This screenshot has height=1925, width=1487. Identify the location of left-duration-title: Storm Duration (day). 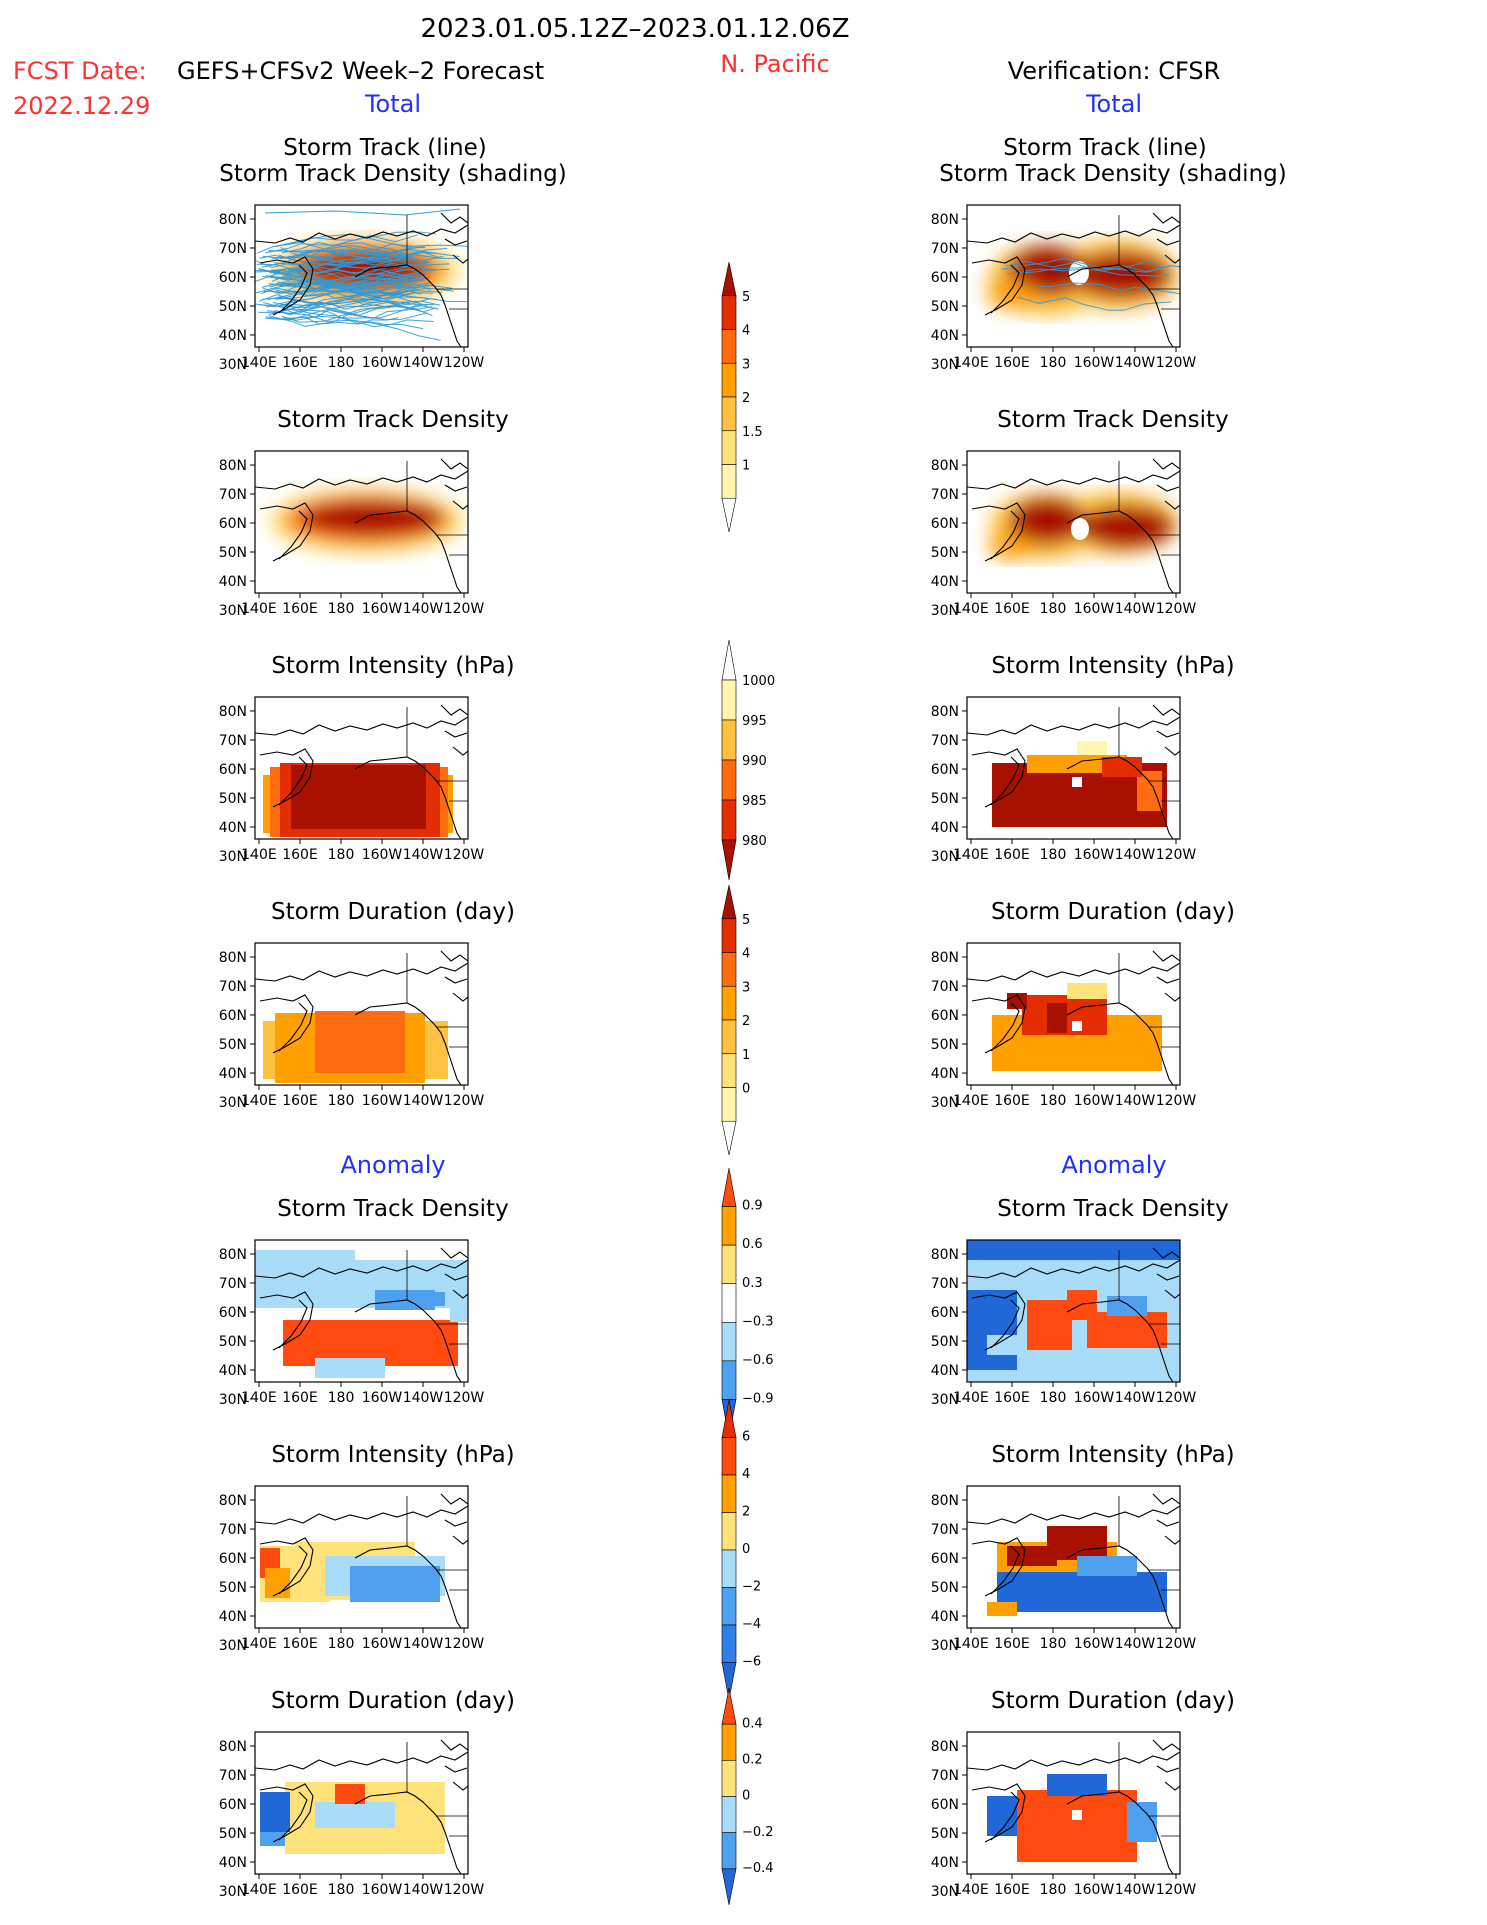
(393, 912).